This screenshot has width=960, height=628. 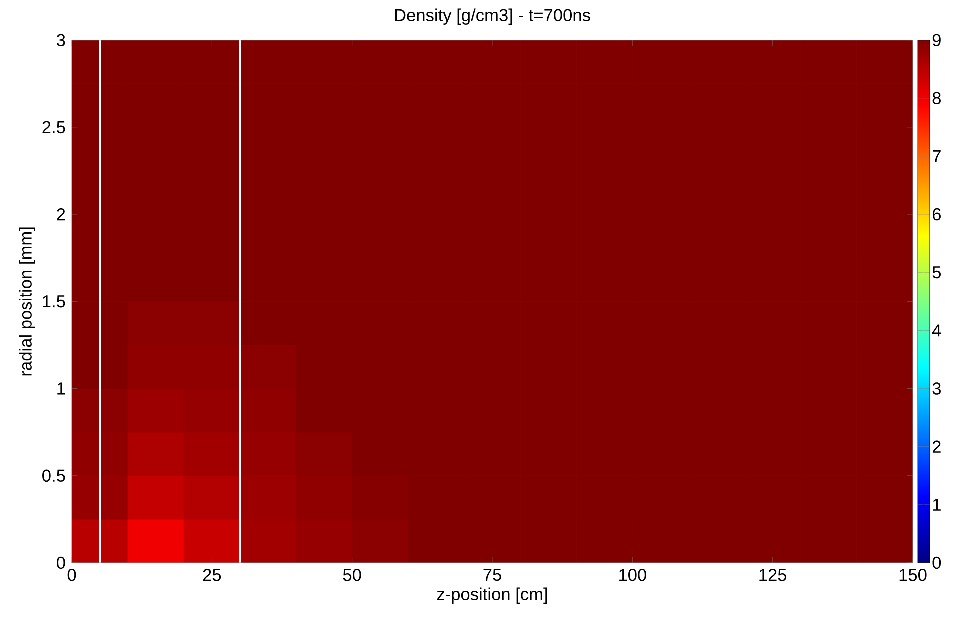 I want to click on y-tick-label: 2.5, so click(x=54, y=127).